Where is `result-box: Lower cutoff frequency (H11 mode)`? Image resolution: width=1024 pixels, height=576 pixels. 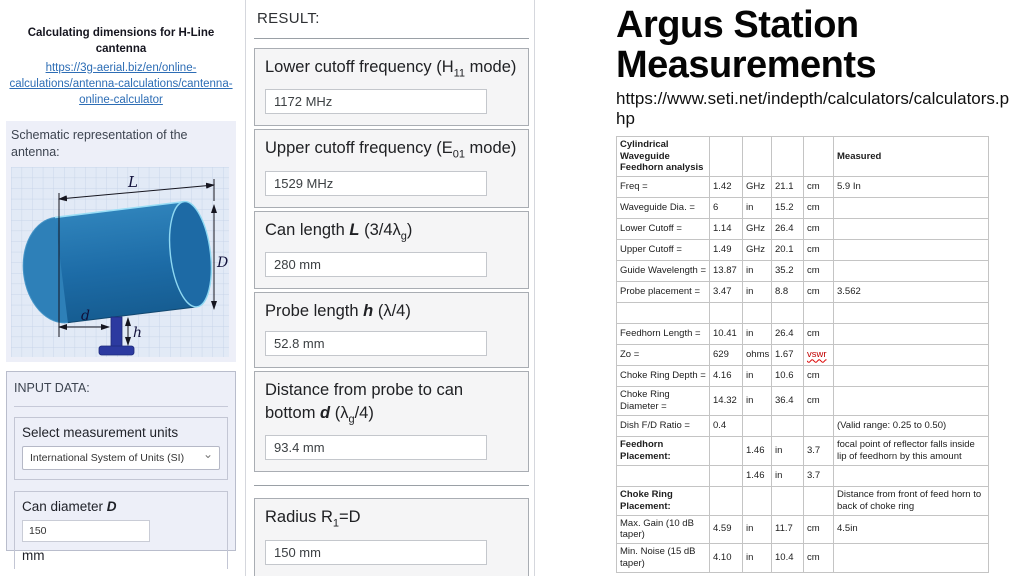
result-box: Lower cutoff frequency (H11 mode) is located at coordinates (391, 87).